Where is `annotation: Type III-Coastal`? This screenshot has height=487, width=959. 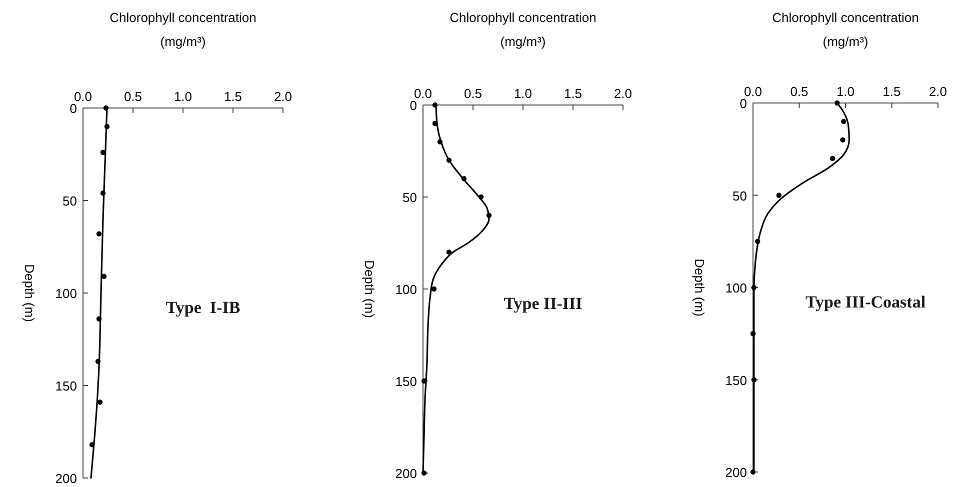
annotation: Type III-Coastal is located at coordinates (865, 302).